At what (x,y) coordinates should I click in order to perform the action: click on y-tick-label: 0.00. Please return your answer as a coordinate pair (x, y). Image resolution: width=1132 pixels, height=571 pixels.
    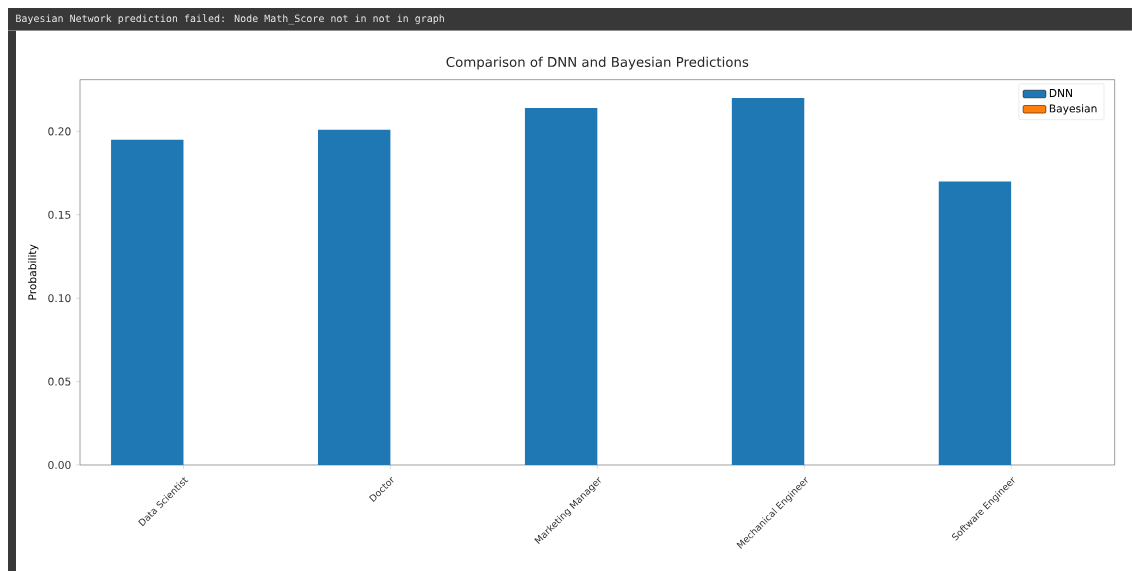
    Looking at the image, I should click on (59, 465).